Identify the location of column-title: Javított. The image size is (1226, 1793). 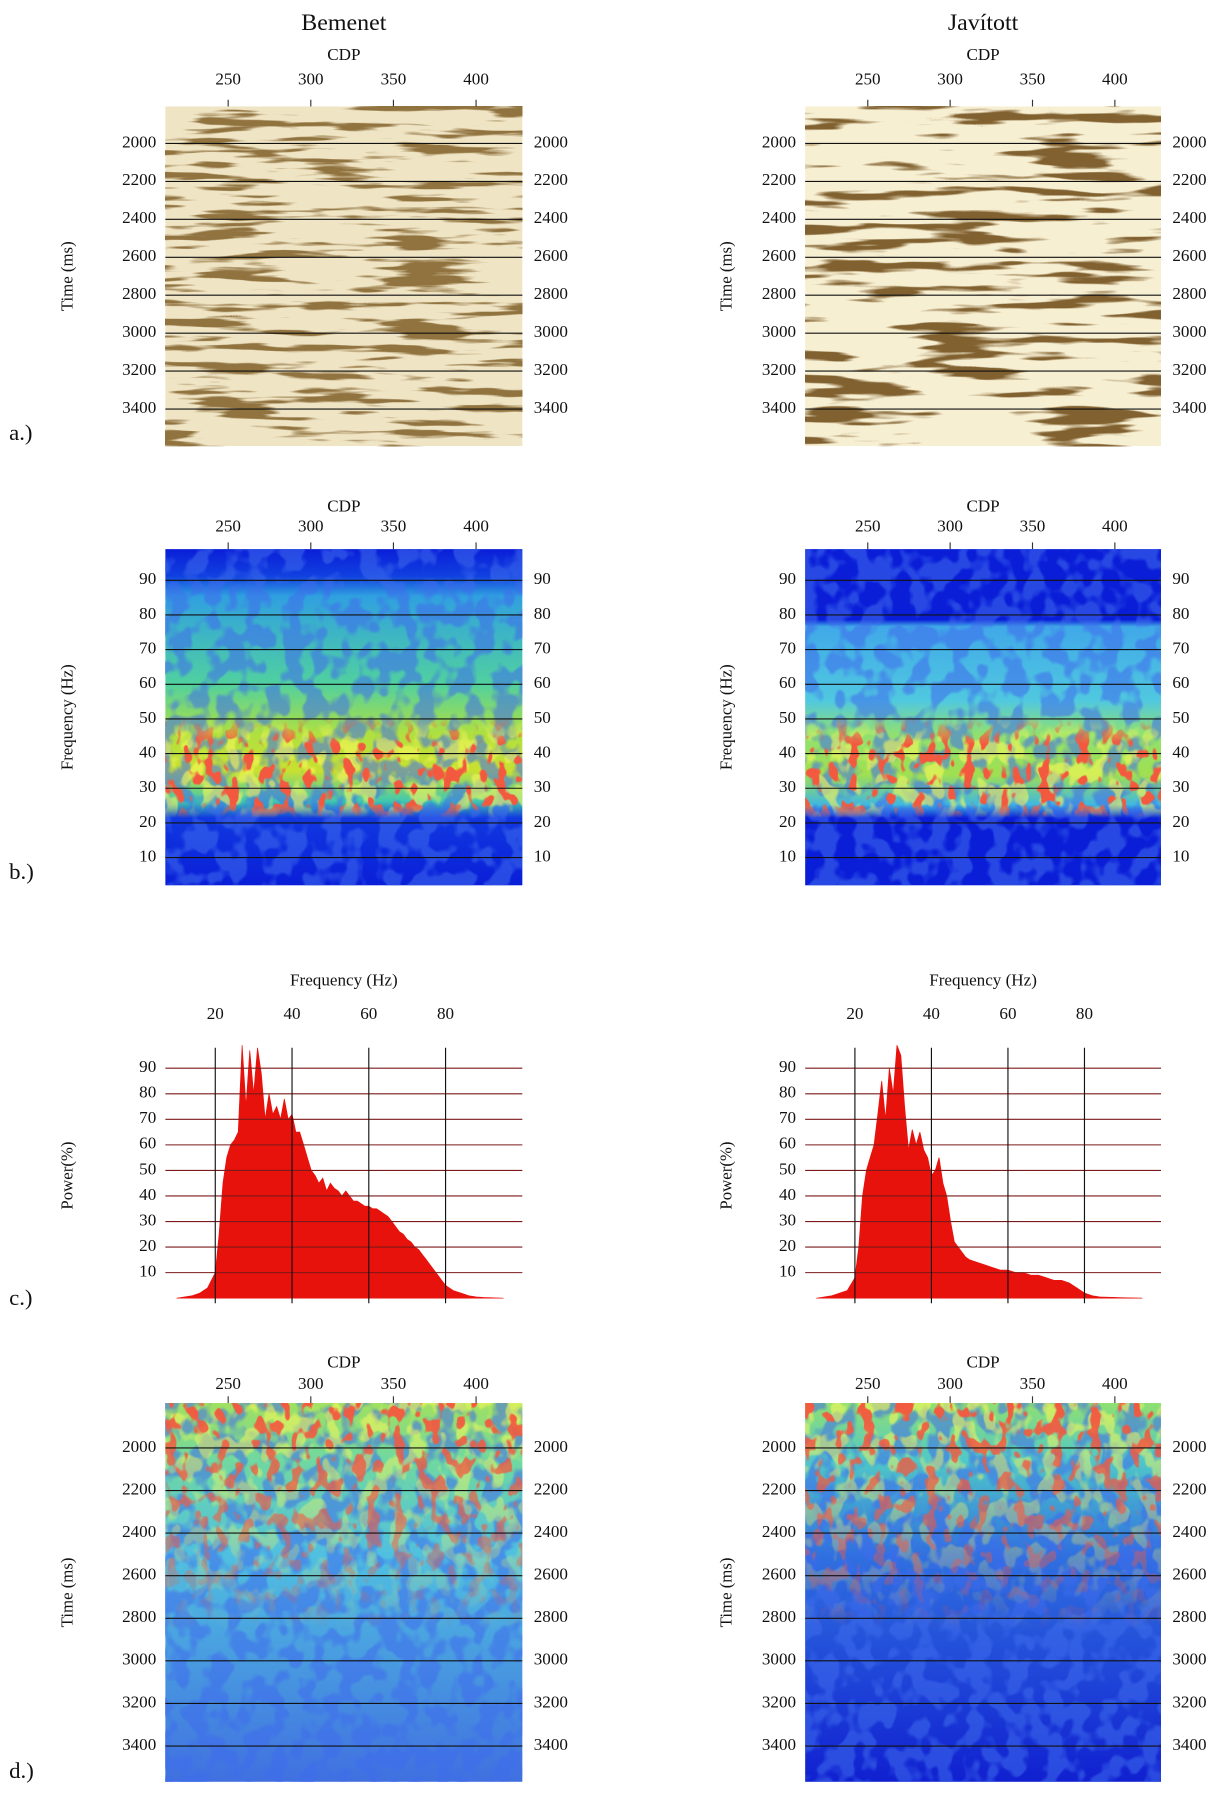
(983, 23).